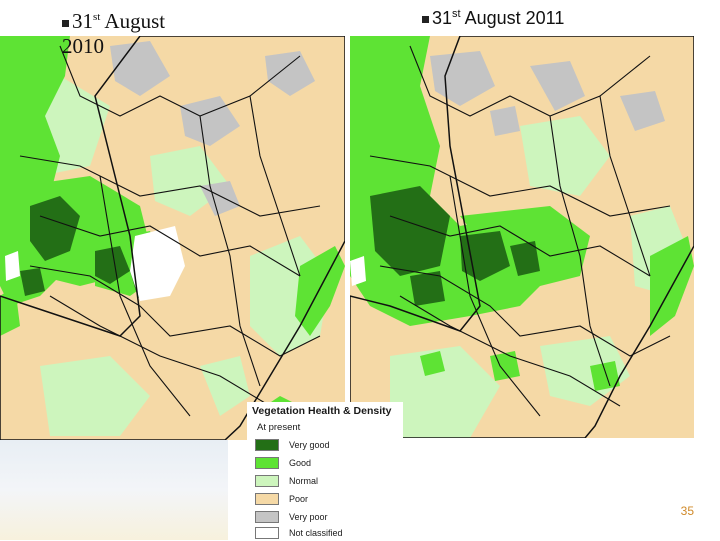  What do you see at coordinates (114, 490) in the screenshot?
I see `background-fill` at bounding box center [114, 490].